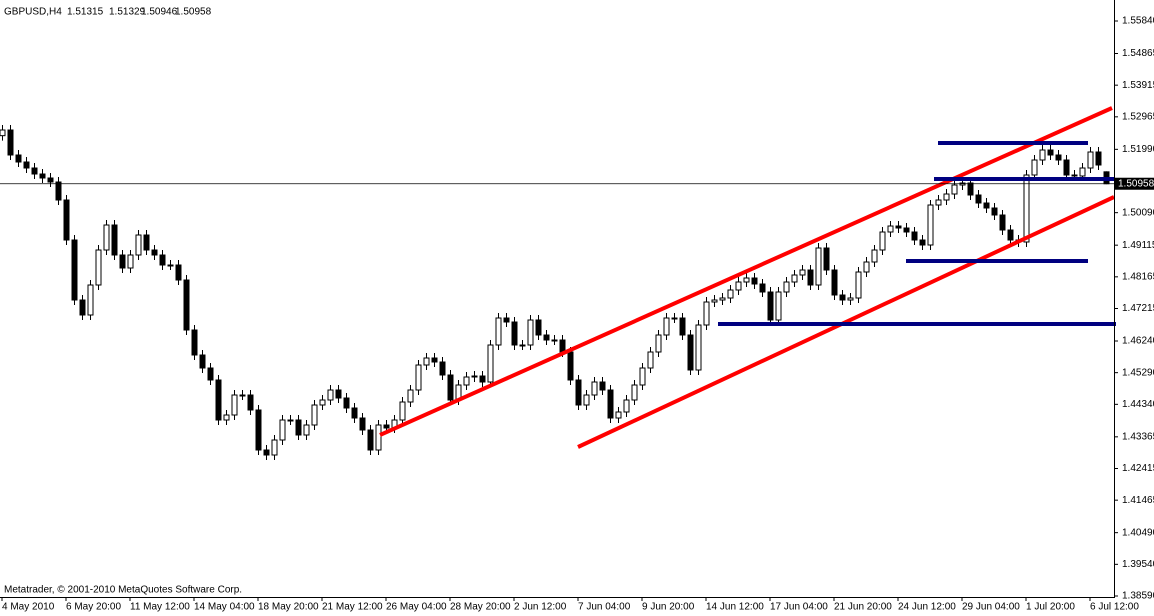 The height and width of the screenshot is (616, 1154). Describe the element at coordinates (1138, 308) in the screenshot. I see `y-tick-label: 1.47215` at that location.